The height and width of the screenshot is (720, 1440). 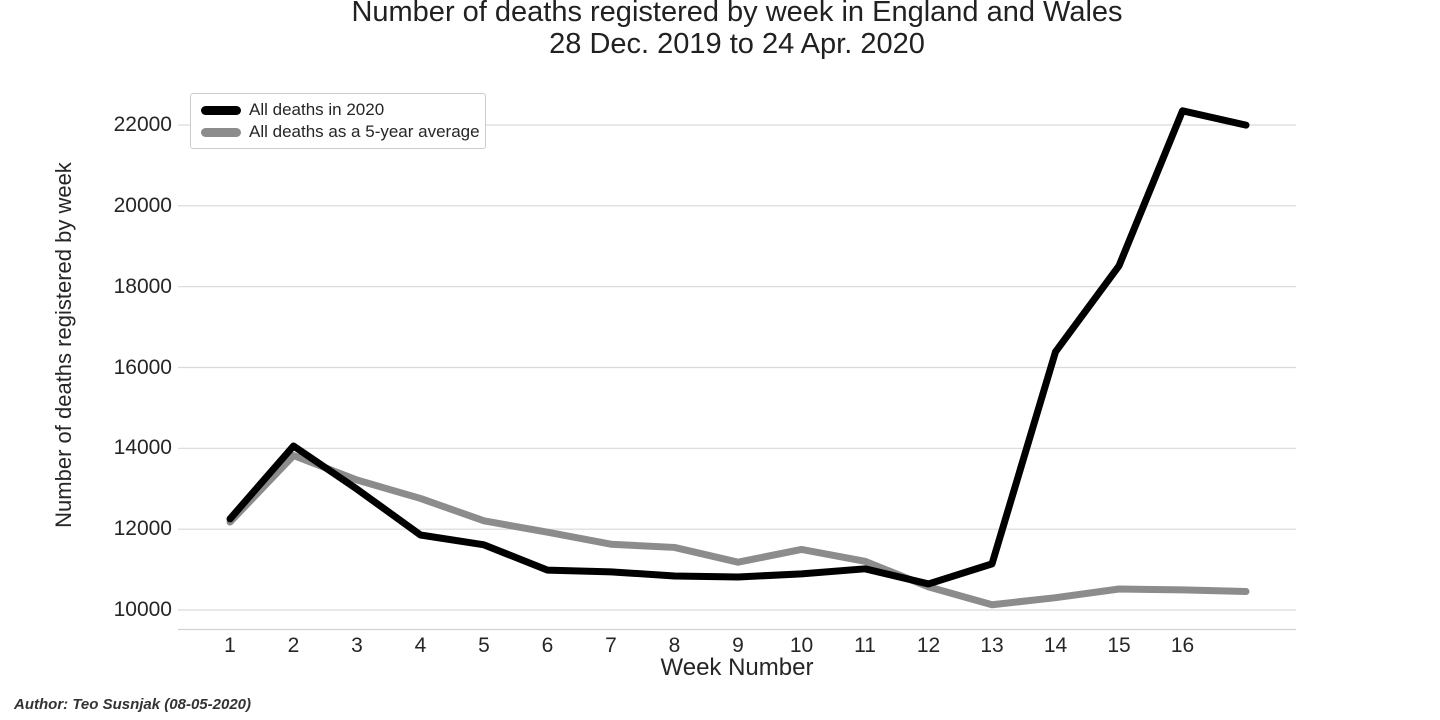 I want to click on legend-item-all-deaths-in-2020: All deaths in 2020, so click(x=340, y=110).